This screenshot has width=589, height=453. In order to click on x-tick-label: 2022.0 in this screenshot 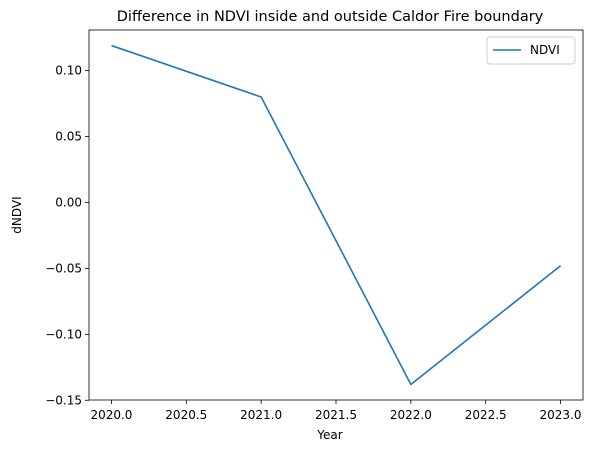, I will do `click(411, 415)`.